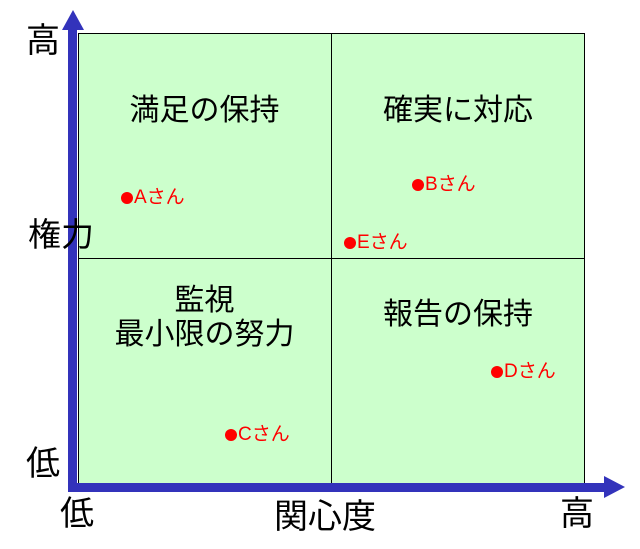 This screenshot has width=640, height=549. I want to click on data-point-label: Bさん, so click(450, 184).